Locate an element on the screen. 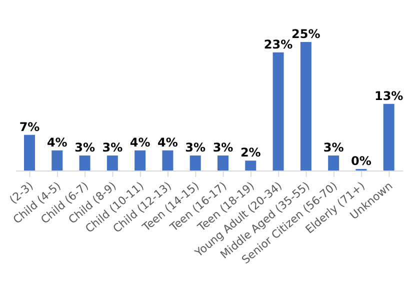 The image size is (413, 289). data-label: 13% is located at coordinates (389, 95).